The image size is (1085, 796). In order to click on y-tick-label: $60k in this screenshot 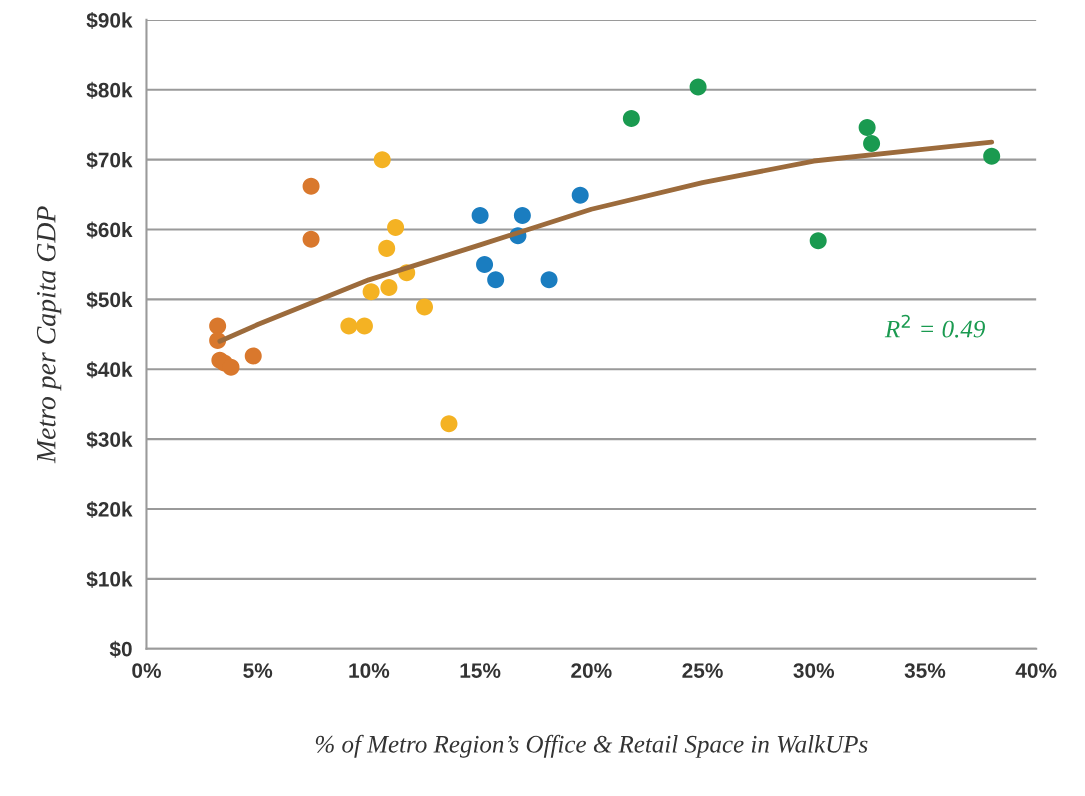, I will do `click(109, 230)`.